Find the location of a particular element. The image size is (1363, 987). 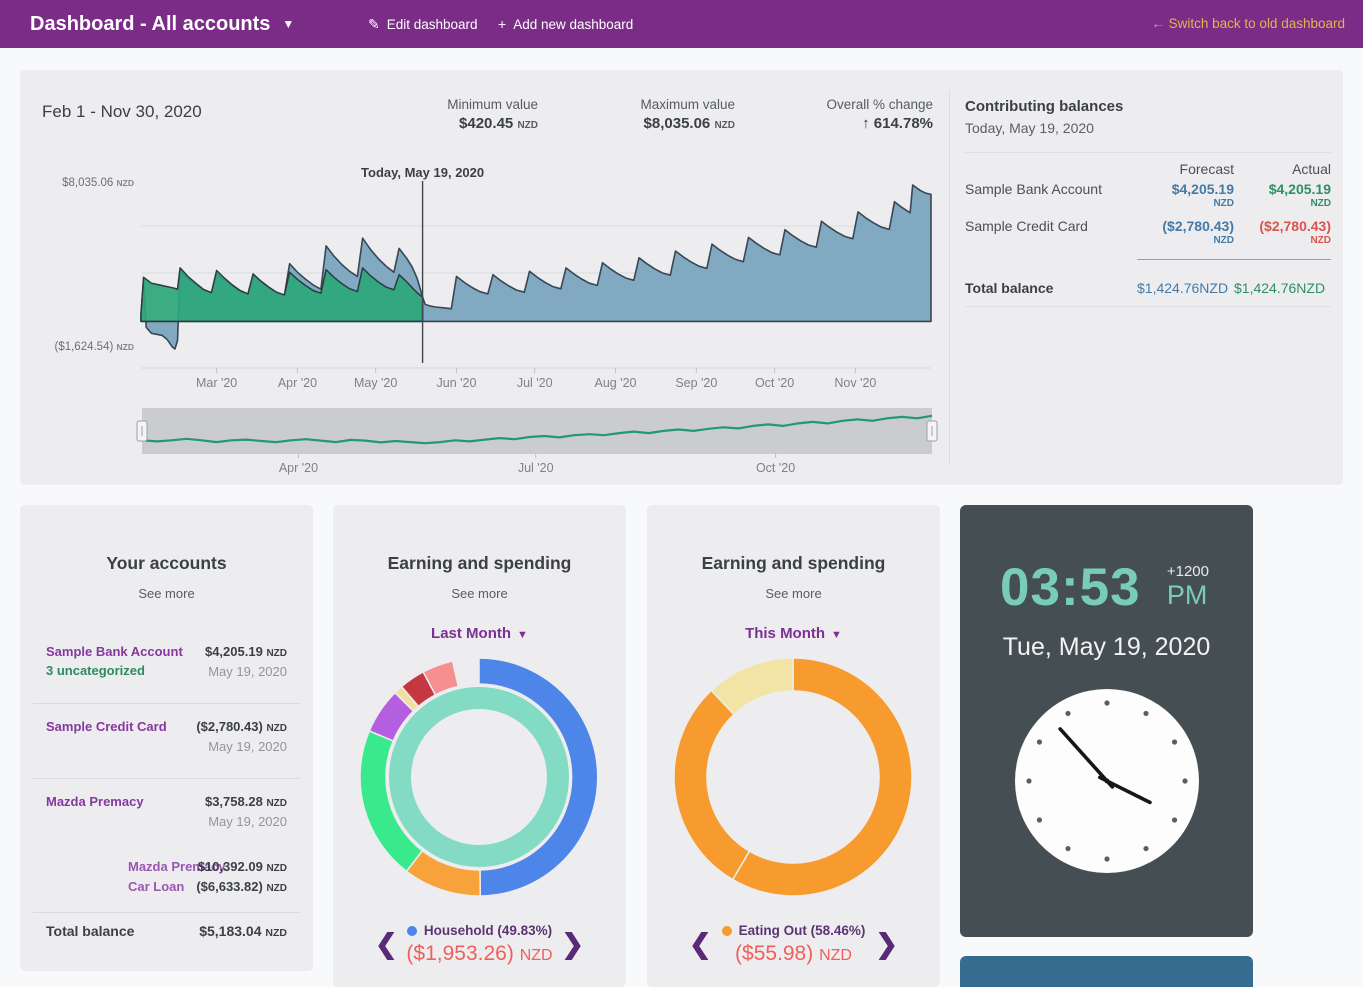

svg-text: Mar '20 is located at coordinates (216, 383).